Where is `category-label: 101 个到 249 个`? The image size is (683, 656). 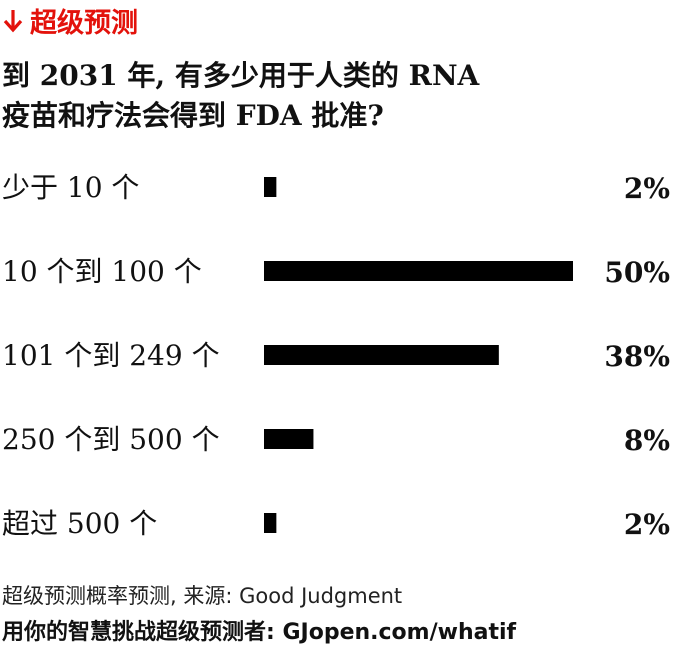 category-label: 101 个到 249 个 is located at coordinates (111, 355).